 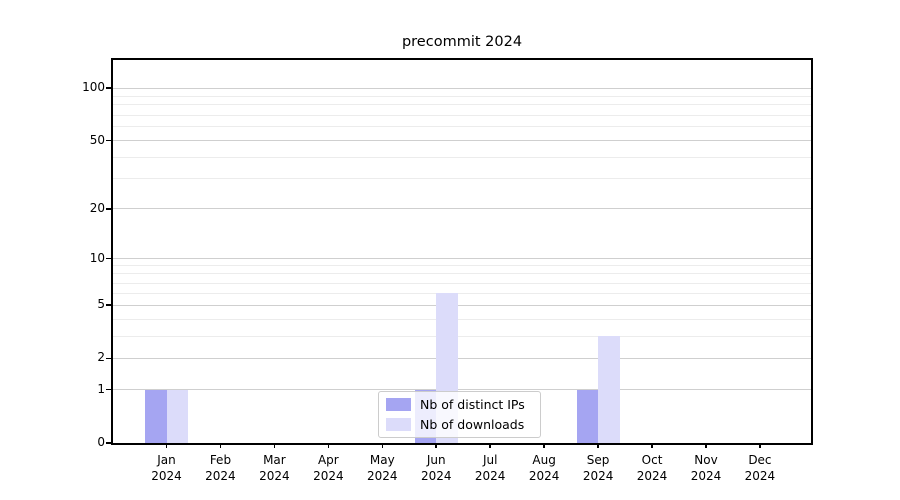 What do you see at coordinates (97, 257) in the screenshot?
I see `y-axis-tick-label: 10` at bounding box center [97, 257].